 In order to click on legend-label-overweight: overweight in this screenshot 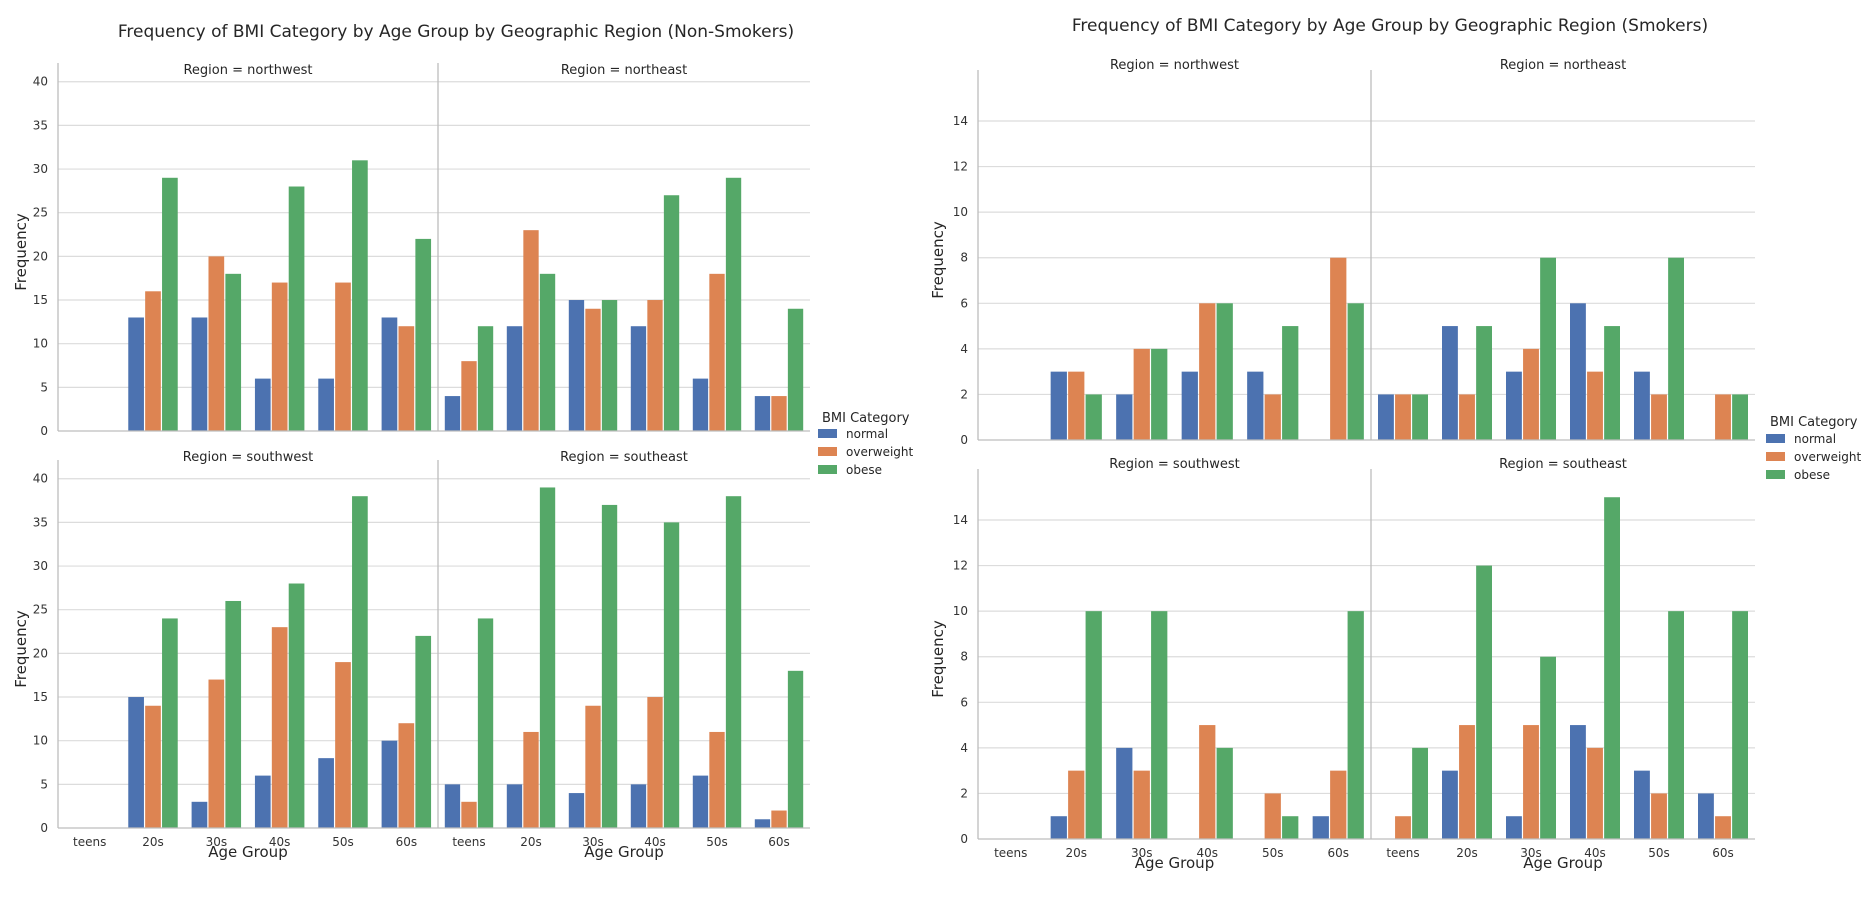, I will do `click(1828, 457)`.